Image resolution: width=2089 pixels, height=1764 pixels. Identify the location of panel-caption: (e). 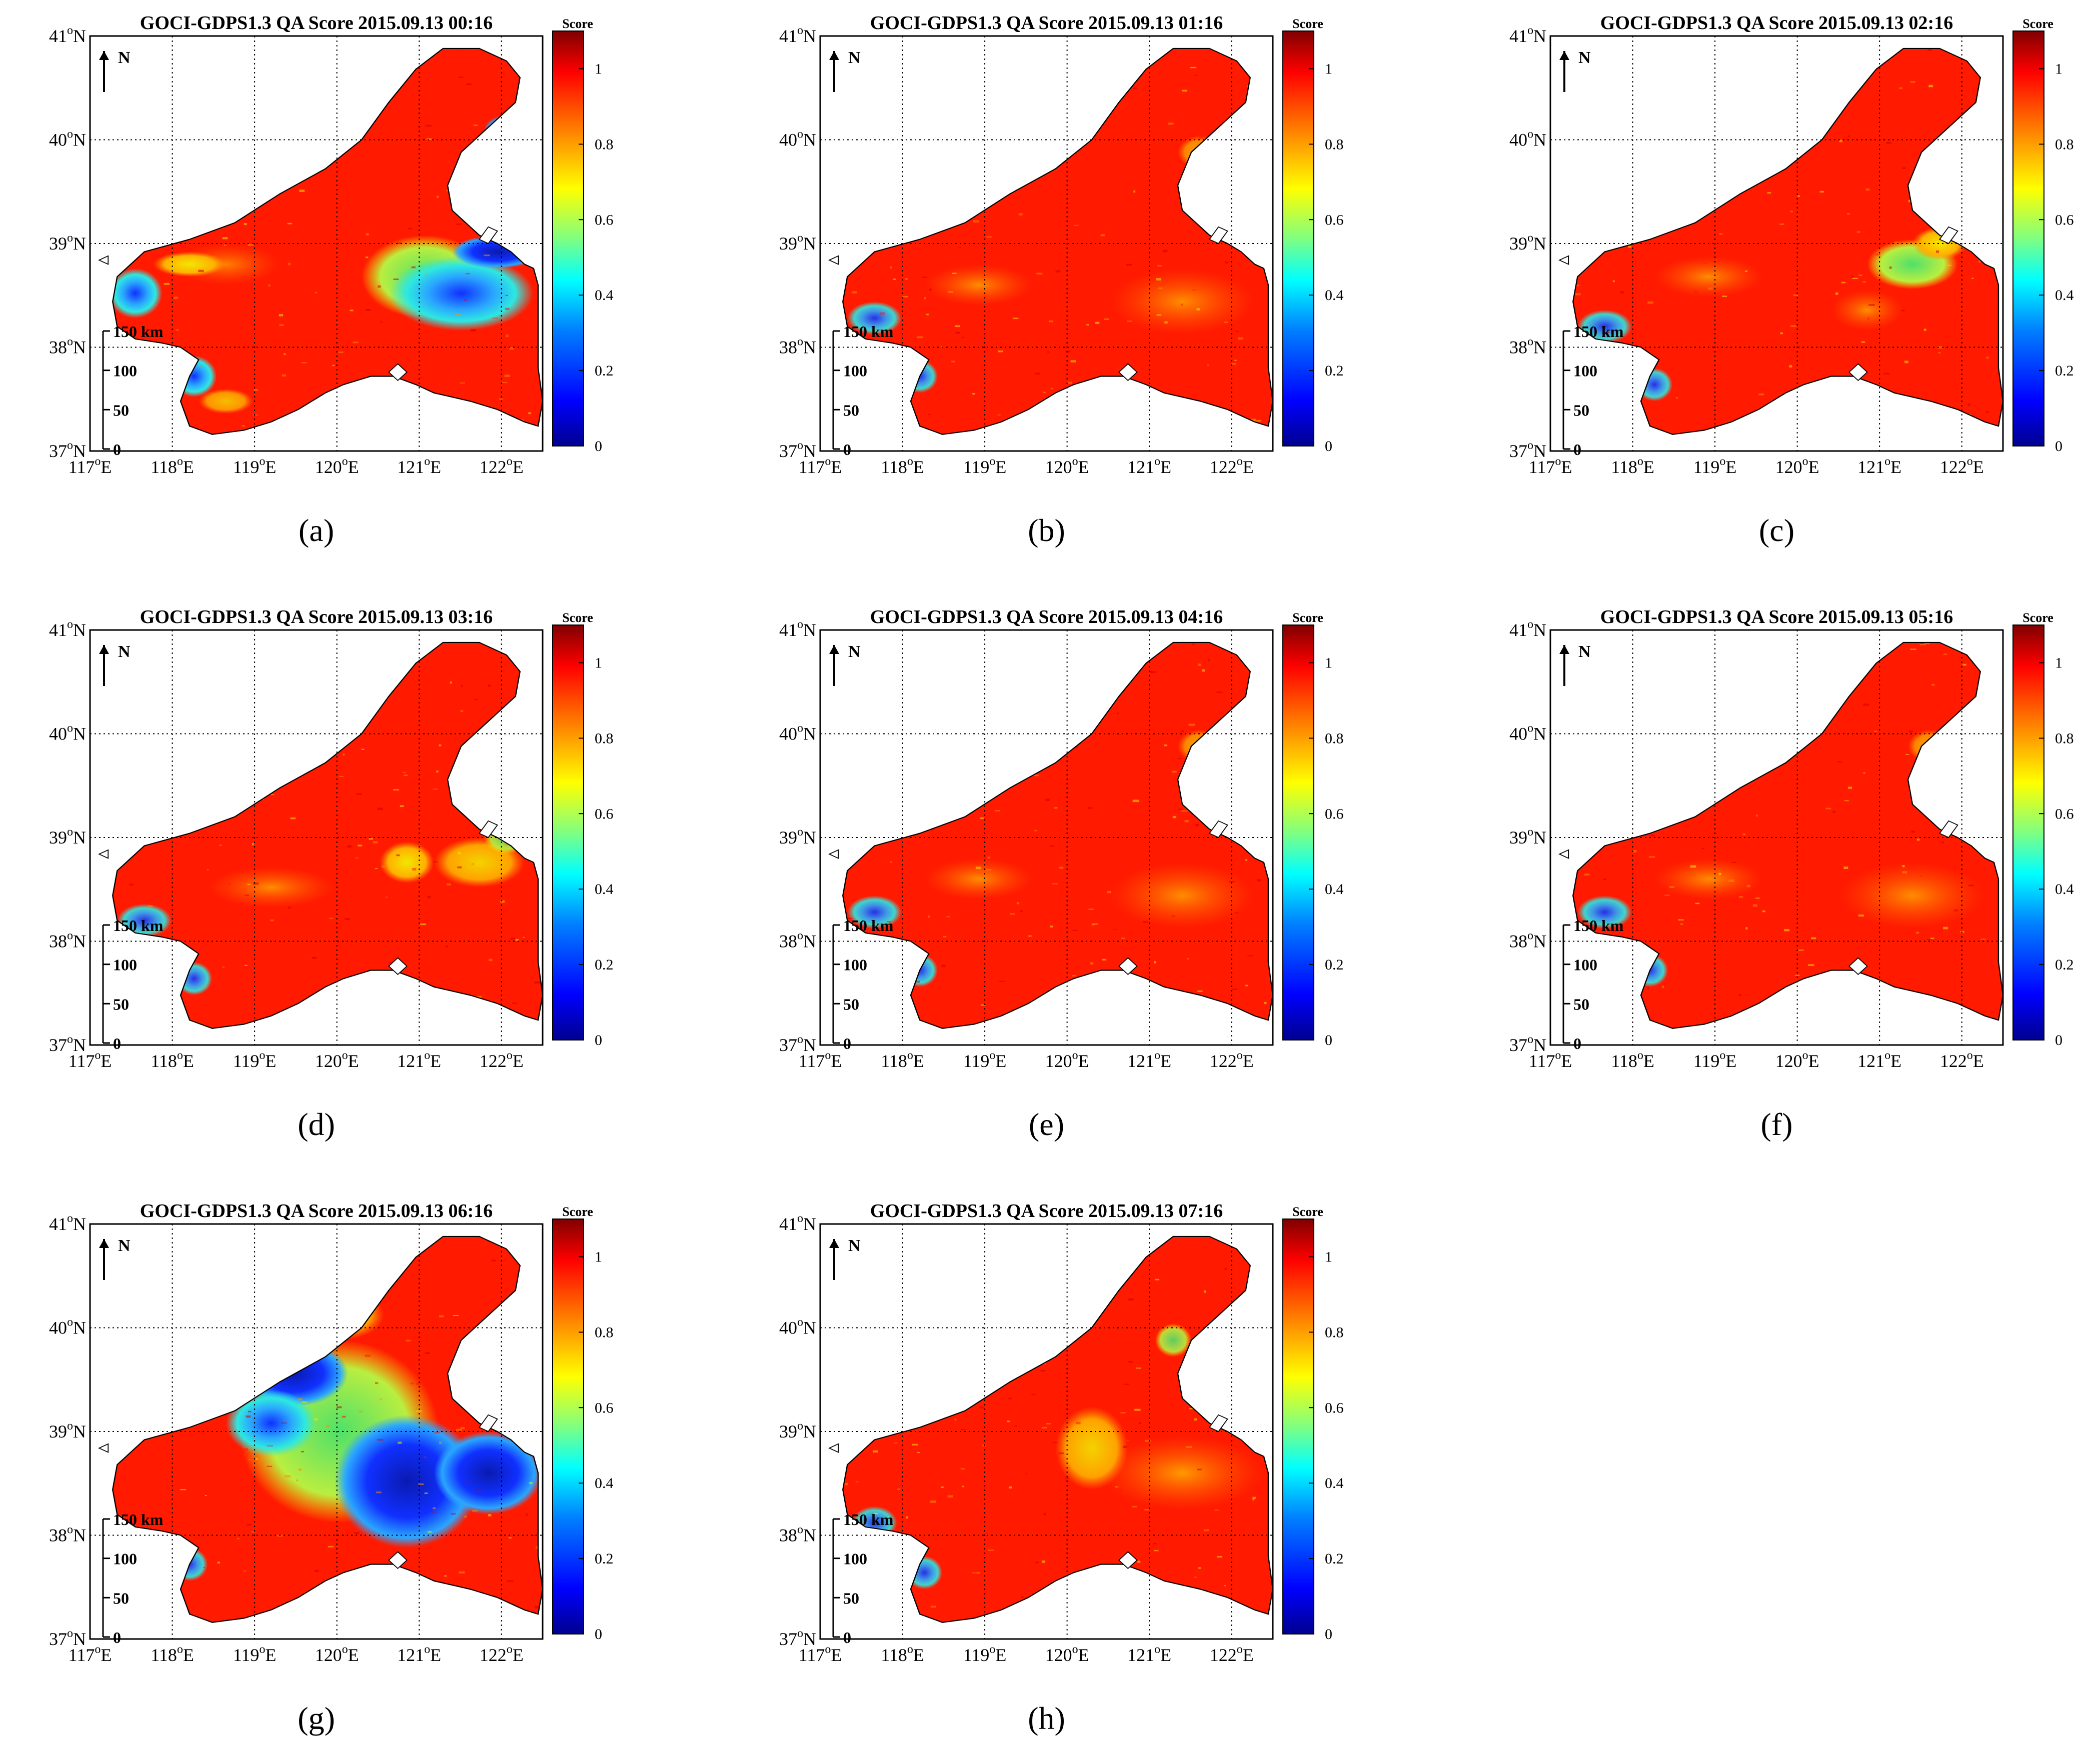
(1046, 1124).